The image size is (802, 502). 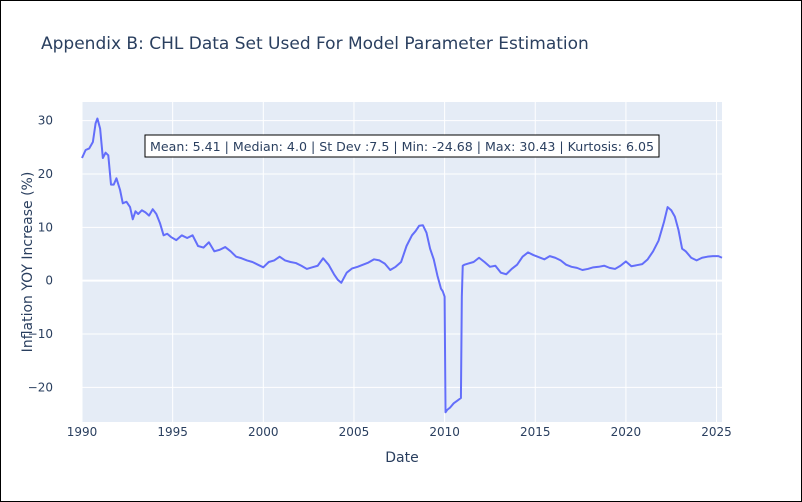 I want to click on y-tick-label: 0, so click(x=49, y=281).